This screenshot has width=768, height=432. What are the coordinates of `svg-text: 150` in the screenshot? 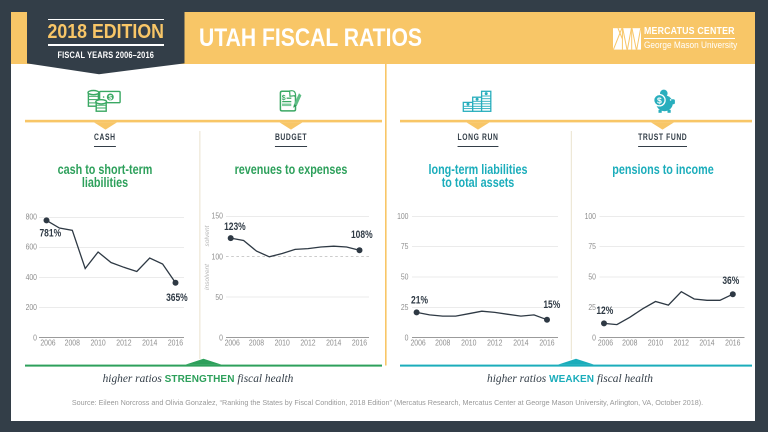 It's located at (217, 216).